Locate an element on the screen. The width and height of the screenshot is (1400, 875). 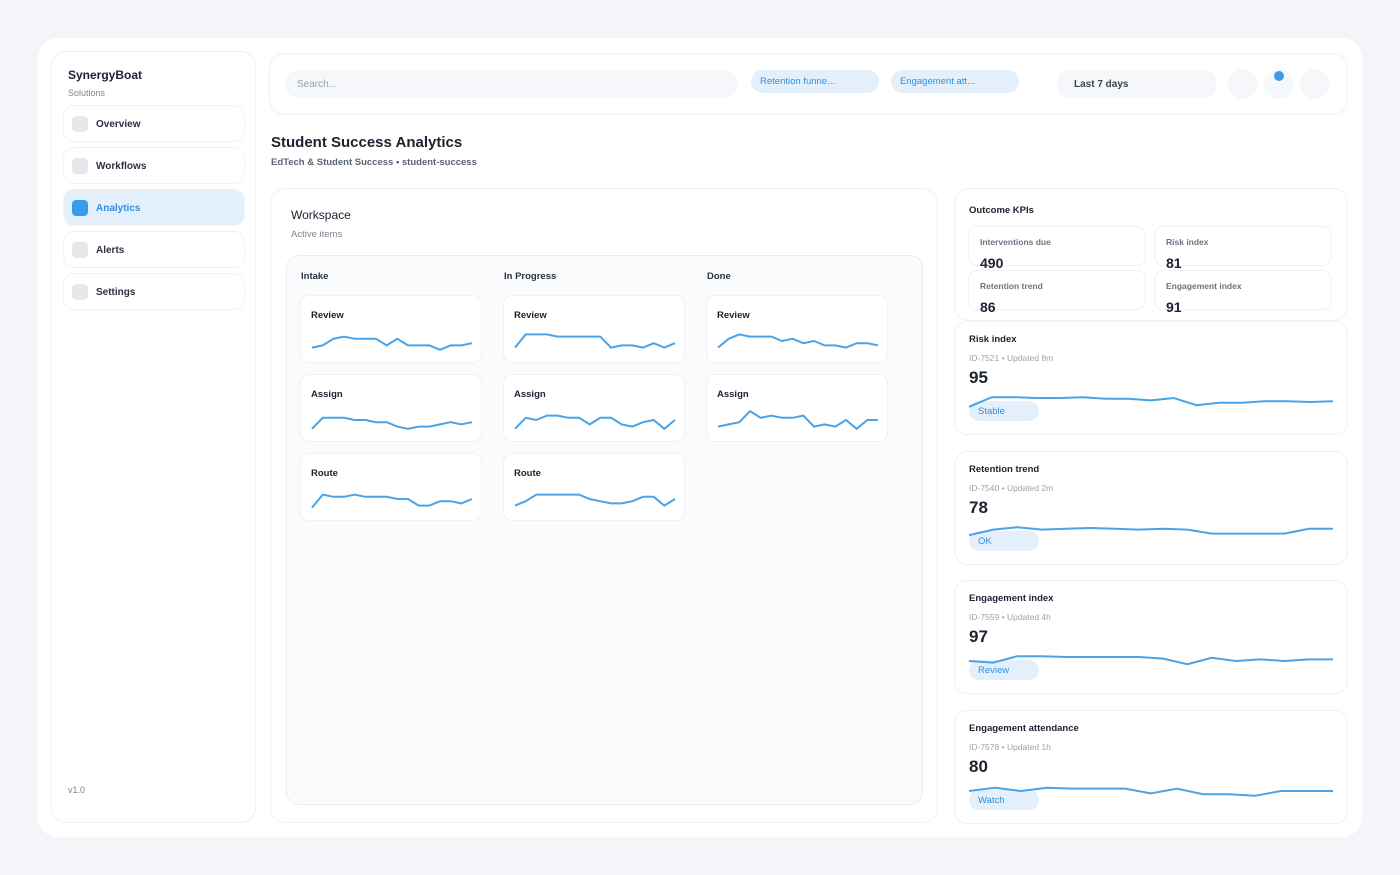
metric-meta: ID-7521 • Updated 8m is located at coordinates (1011, 358).